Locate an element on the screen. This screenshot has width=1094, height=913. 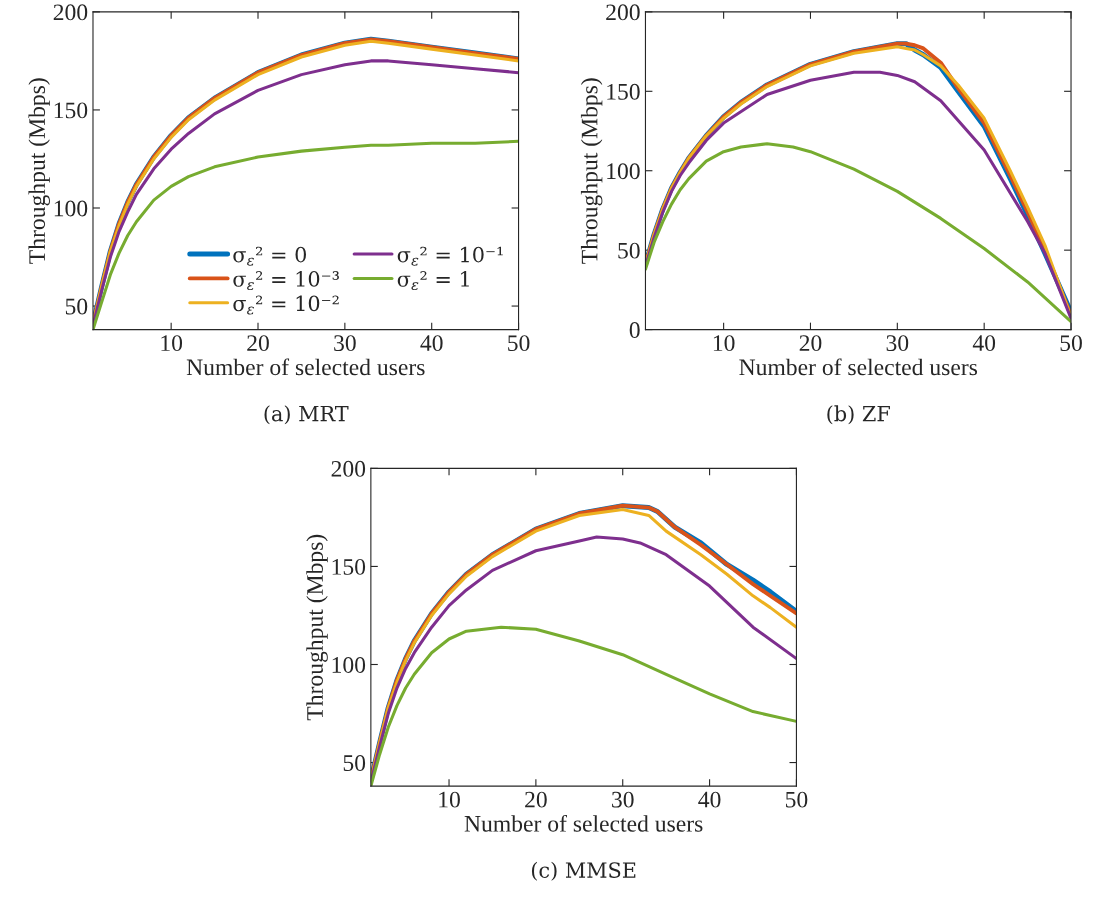
legend-label: σ$_{ε}$² = 10⁻³ is located at coordinates (286, 281).